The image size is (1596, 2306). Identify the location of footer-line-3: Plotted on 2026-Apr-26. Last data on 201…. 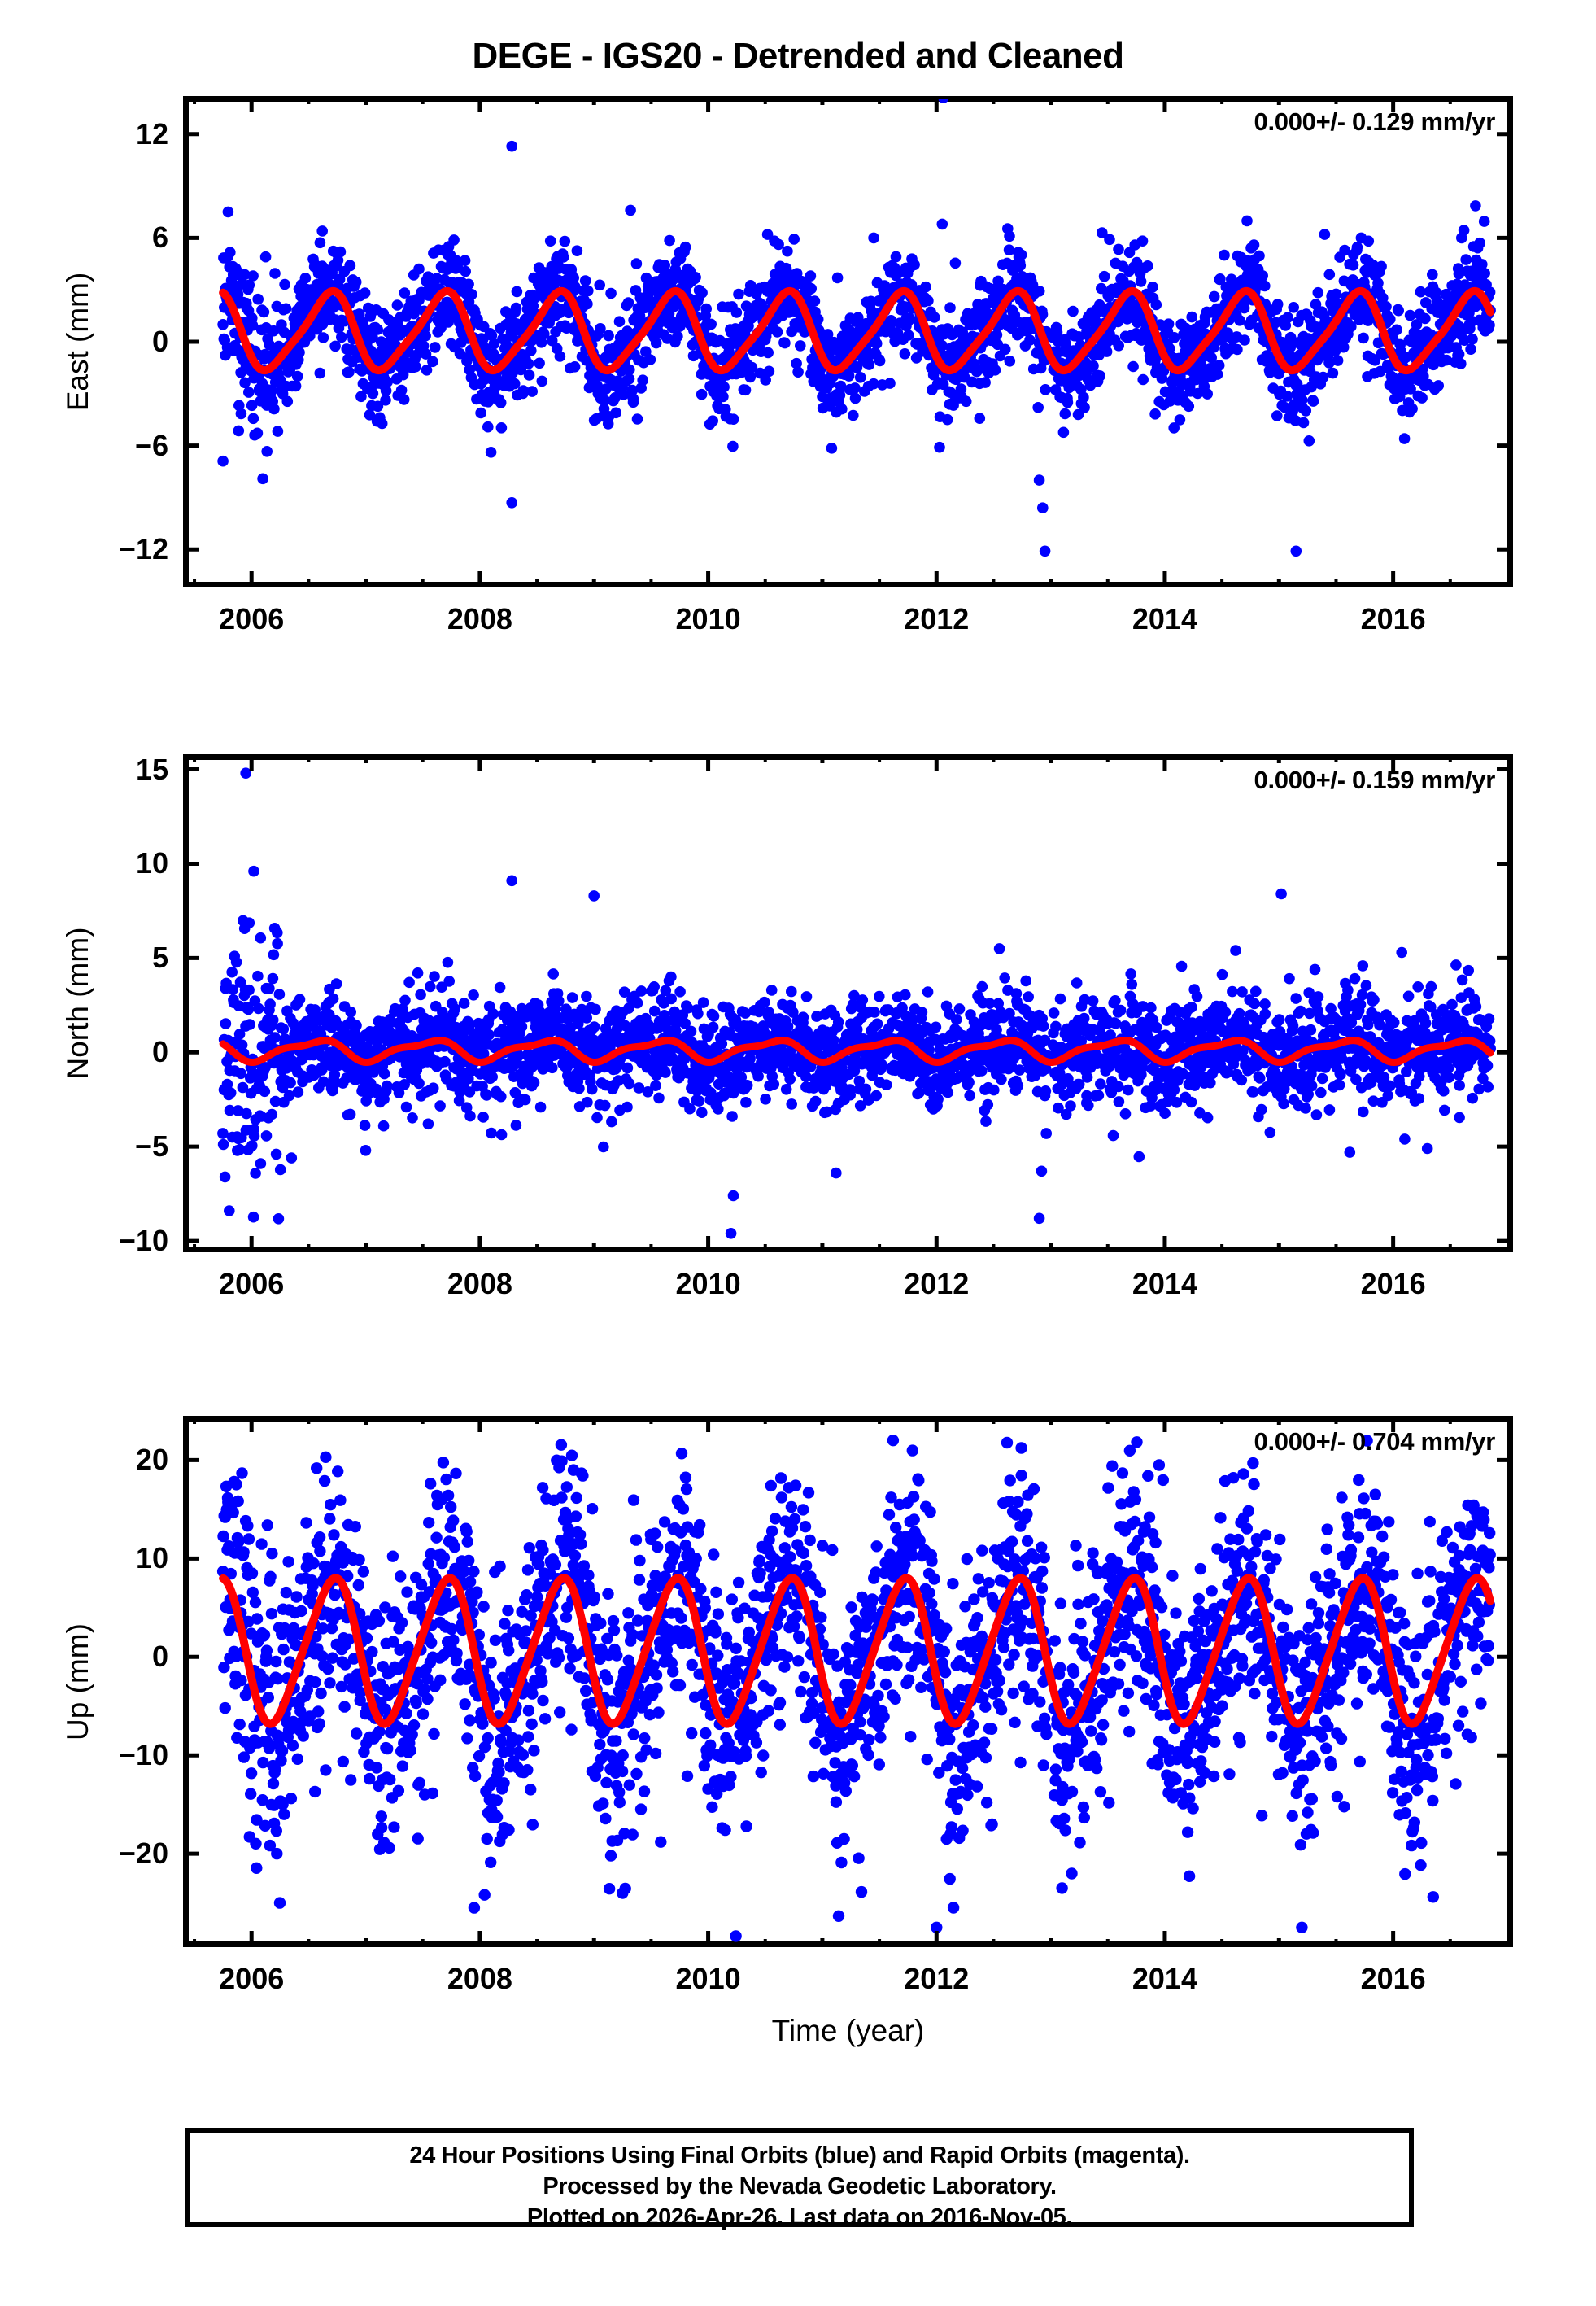
(799, 2217).